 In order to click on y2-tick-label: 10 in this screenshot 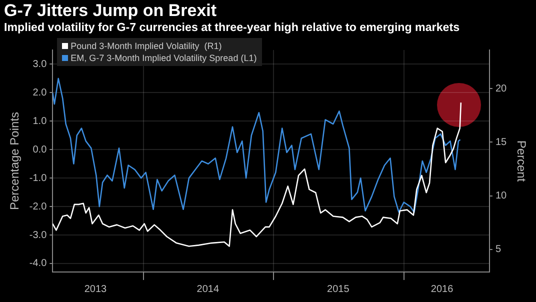, I will do `click(501, 196)`.